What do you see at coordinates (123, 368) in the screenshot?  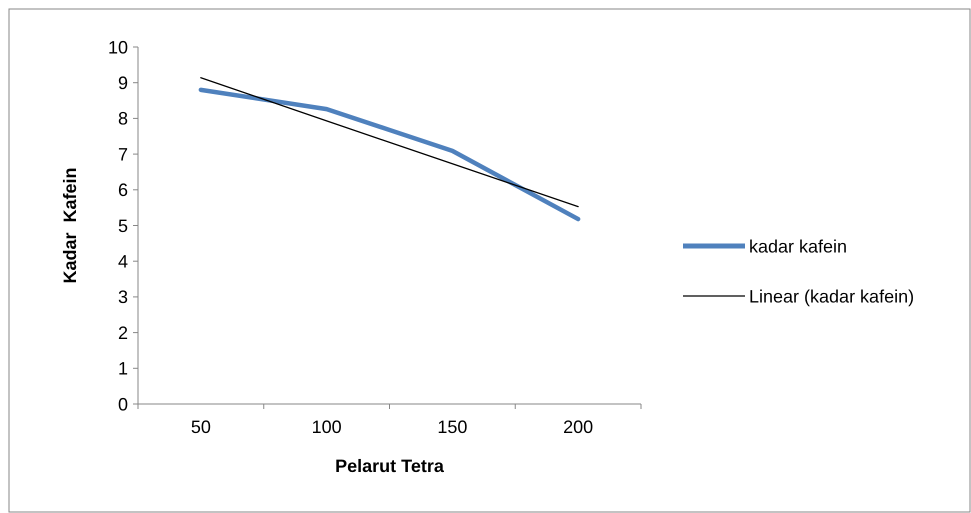 I see `y-tick-label: 1` at bounding box center [123, 368].